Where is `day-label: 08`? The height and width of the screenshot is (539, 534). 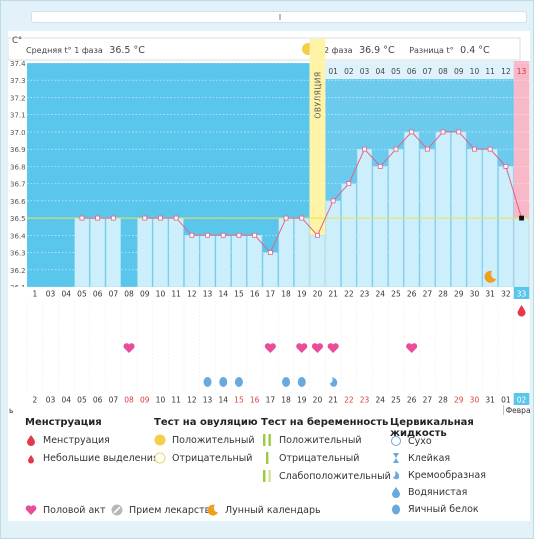
day-label: 08 is located at coordinates (129, 294).